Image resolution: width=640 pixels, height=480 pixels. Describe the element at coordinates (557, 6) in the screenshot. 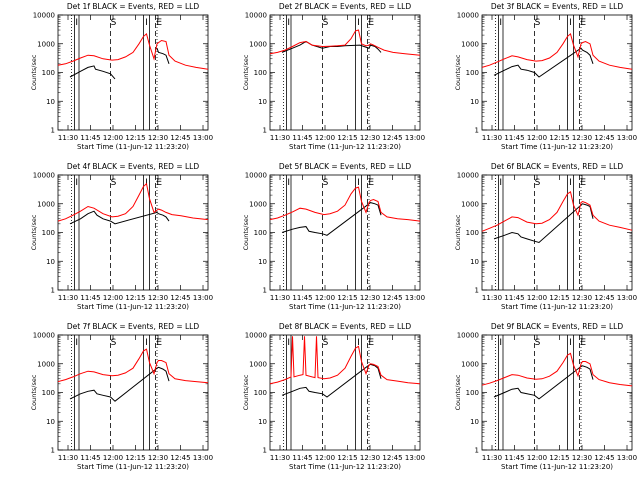

I see `chart-title: Det 3f BLACK = Events, RED = LLD` at that location.